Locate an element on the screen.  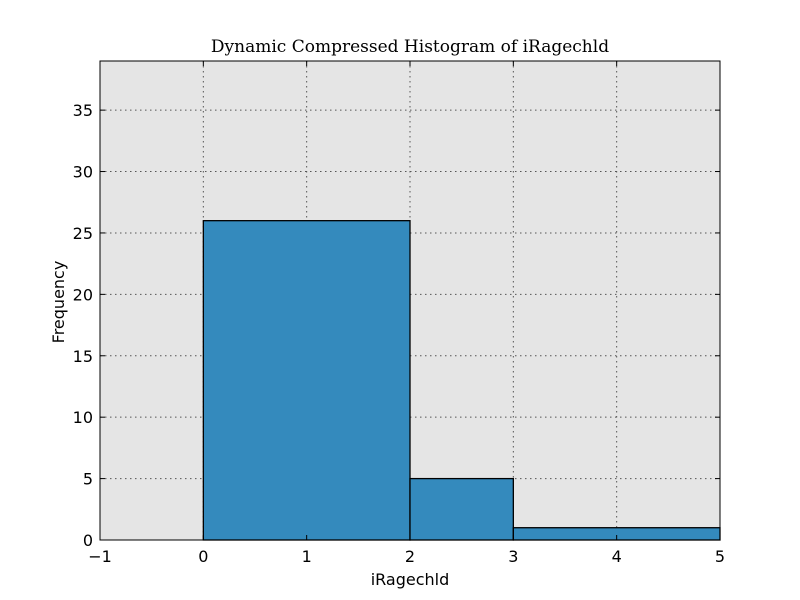
x-axis-label: iRagechld is located at coordinates (410, 579).